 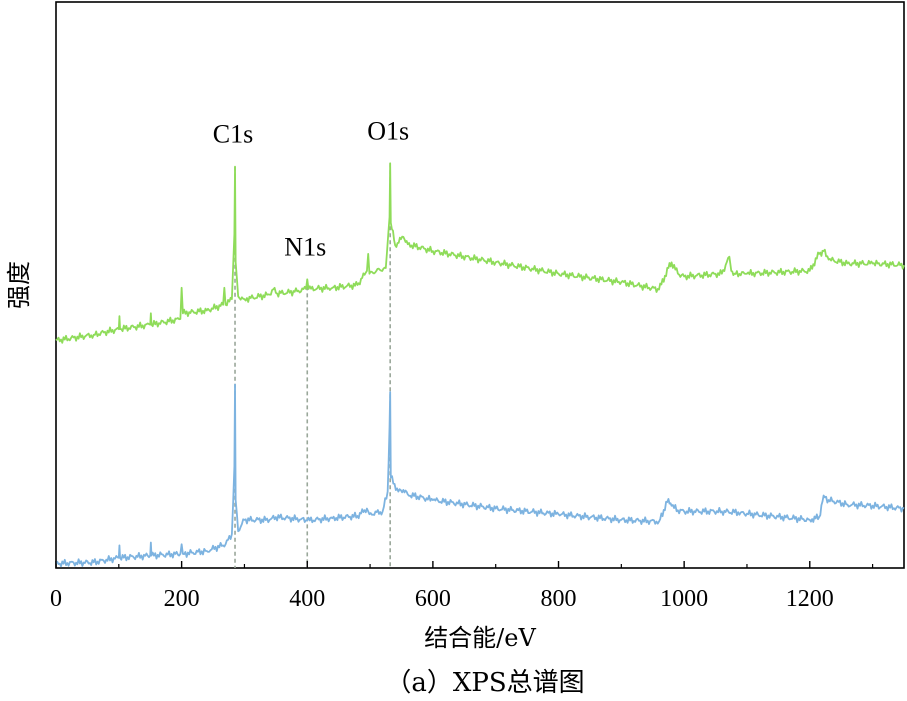 What do you see at coordinates (19, 285) in the screenshot?
I see `y-axis-title: 强度` at bounding box center [19, 285].